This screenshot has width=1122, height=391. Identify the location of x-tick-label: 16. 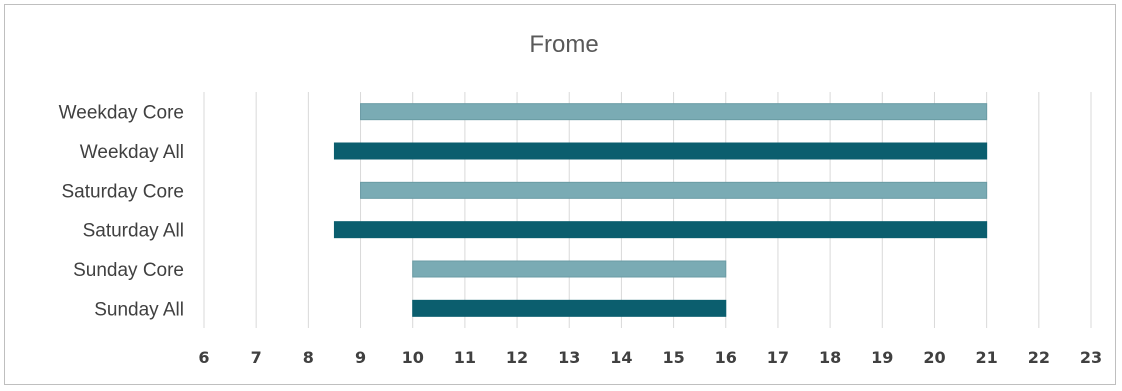
(726, 357).